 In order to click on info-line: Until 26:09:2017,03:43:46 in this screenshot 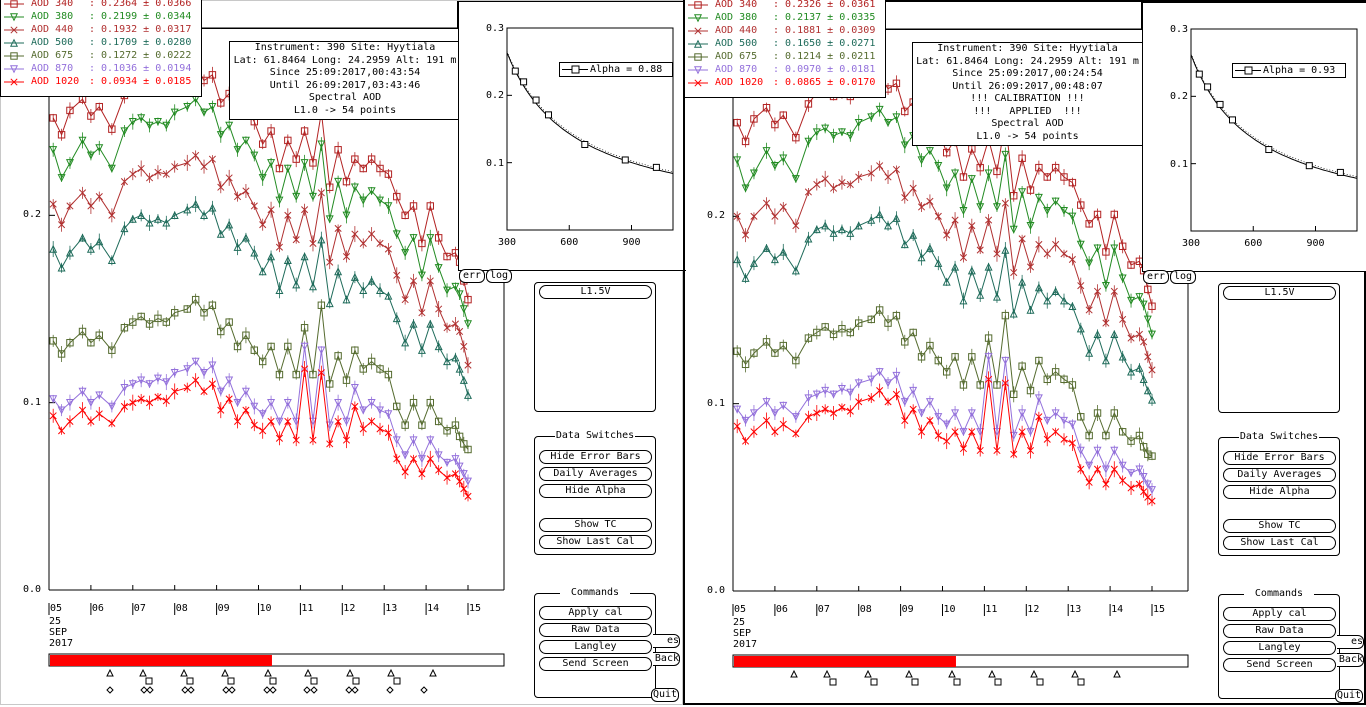, I will do `click(345, 85)`.